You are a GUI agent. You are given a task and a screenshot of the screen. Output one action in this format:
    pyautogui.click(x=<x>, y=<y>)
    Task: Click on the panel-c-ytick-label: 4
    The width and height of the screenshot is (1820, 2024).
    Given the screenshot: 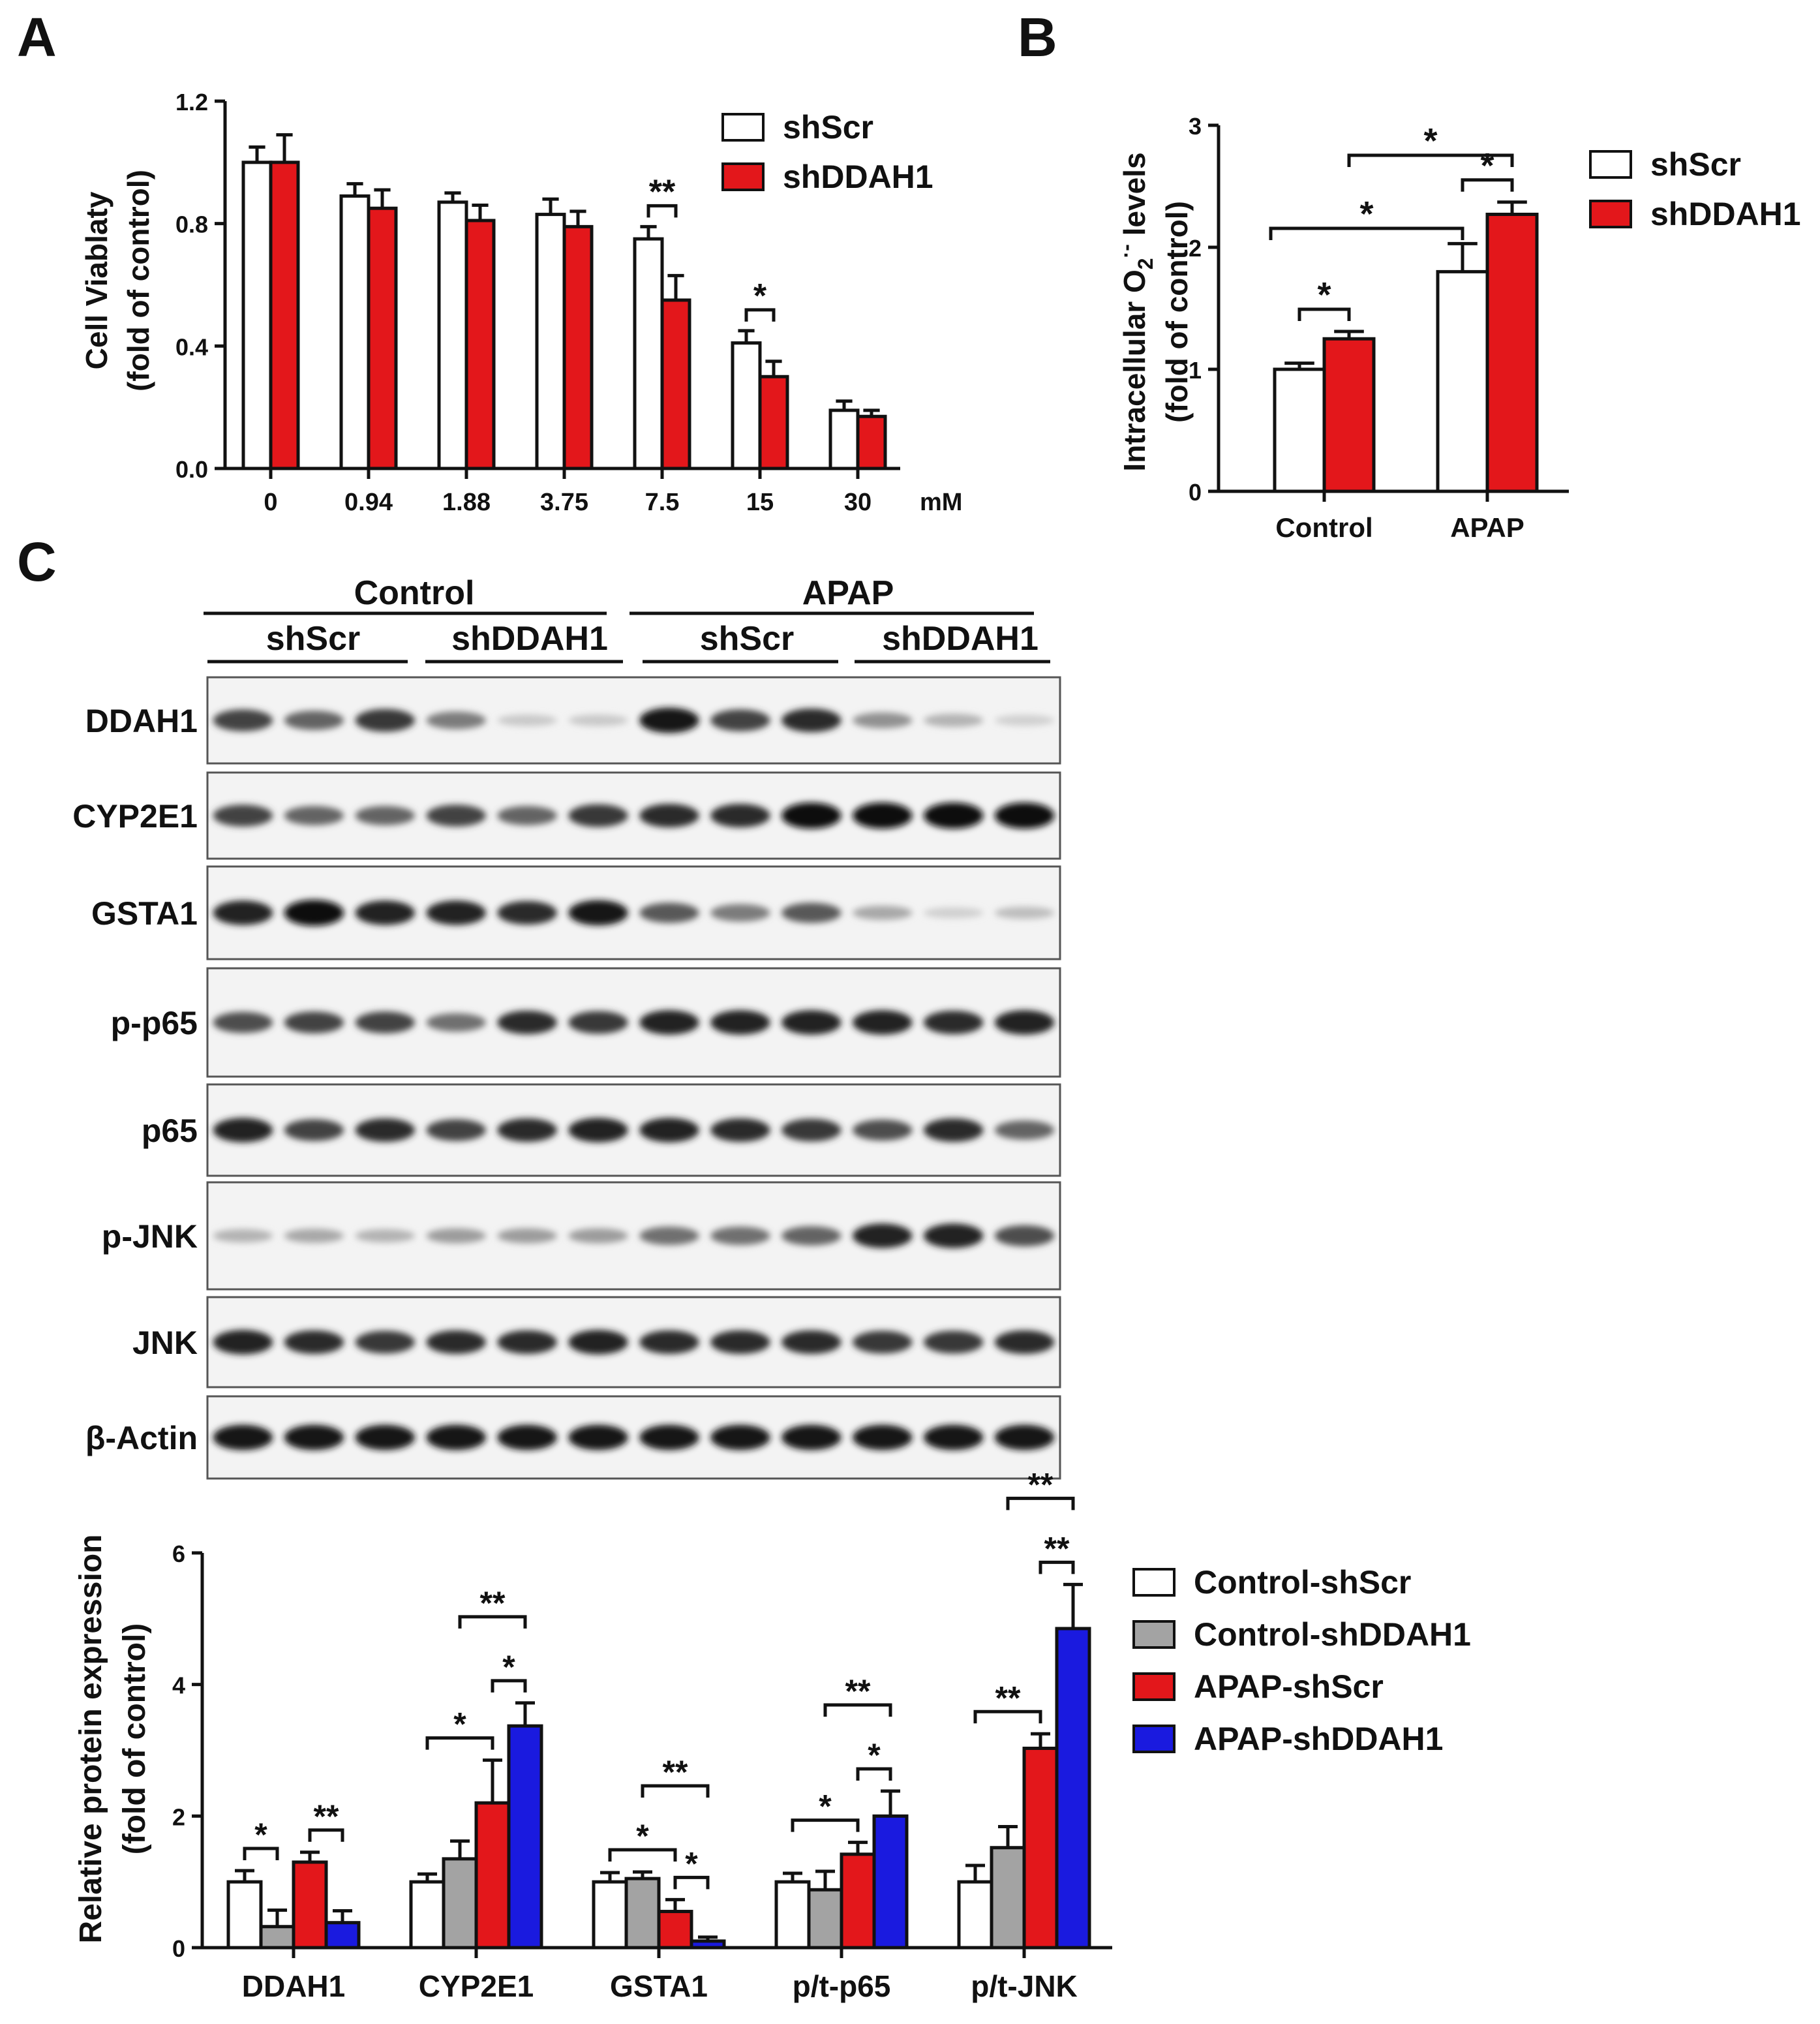 What is the action you would take?
    pyautogui.click(x=179, y=1685)
    